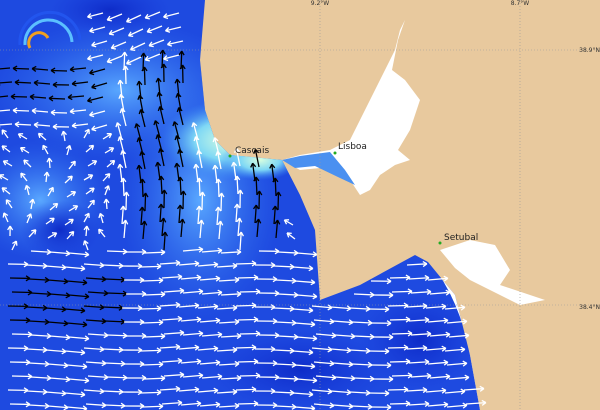 This screenshot has width=600, height=410. I want to click on place-marker, so click(440, 243).